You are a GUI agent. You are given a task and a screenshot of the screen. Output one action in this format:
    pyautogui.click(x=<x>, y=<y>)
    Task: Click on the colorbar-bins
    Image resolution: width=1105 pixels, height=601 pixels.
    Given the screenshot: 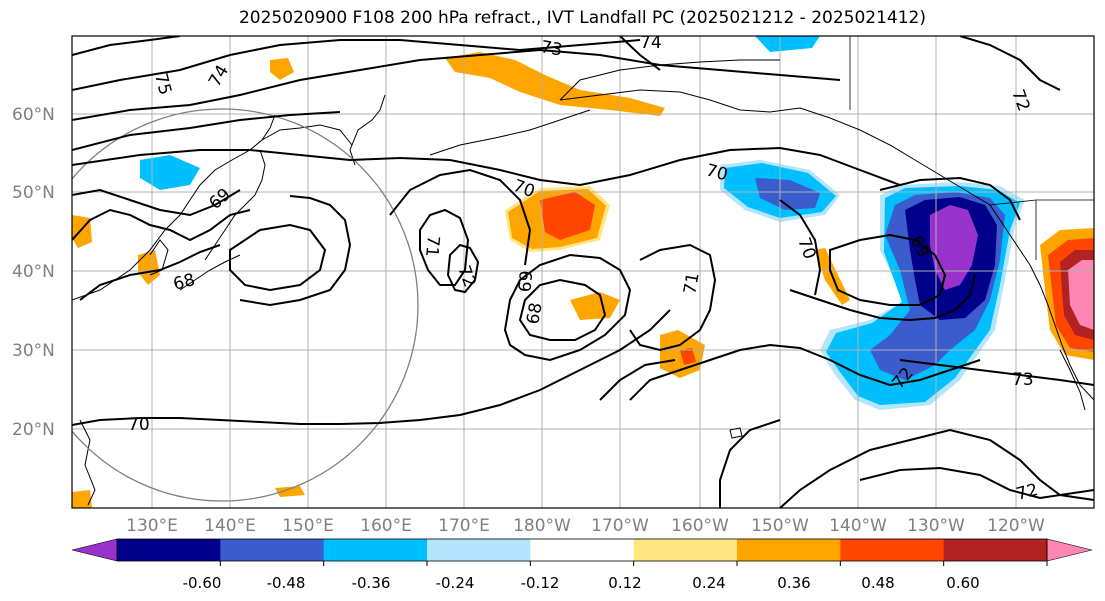 What is the action you would take?
    pyautogui.click(x=582, y=550)
    